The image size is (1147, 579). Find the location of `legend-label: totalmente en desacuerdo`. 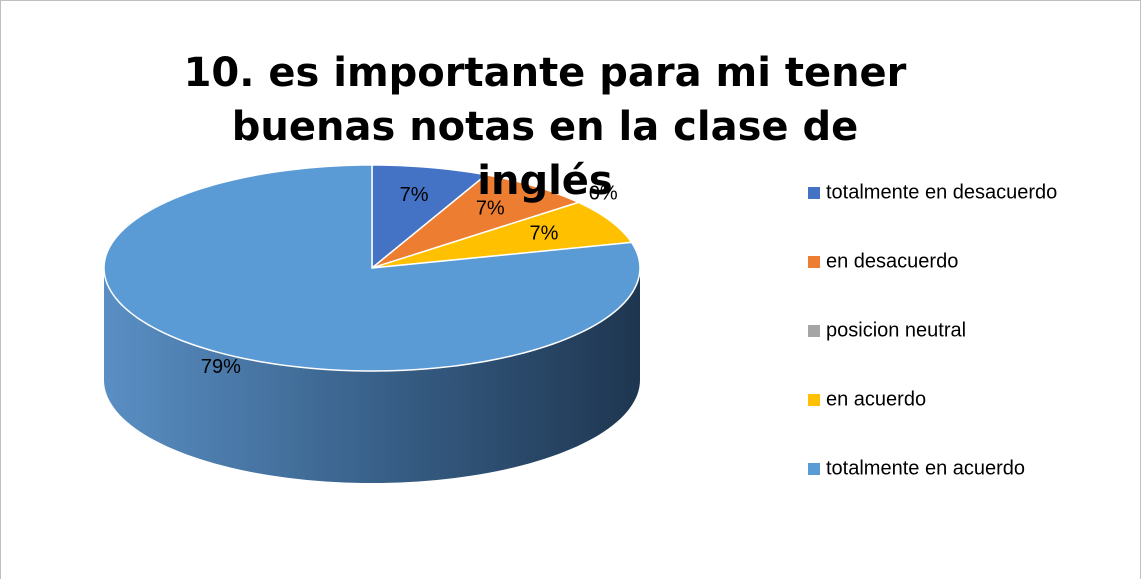

legend-label: totalmente en desacuerdo is located at coordinates (941, 192).